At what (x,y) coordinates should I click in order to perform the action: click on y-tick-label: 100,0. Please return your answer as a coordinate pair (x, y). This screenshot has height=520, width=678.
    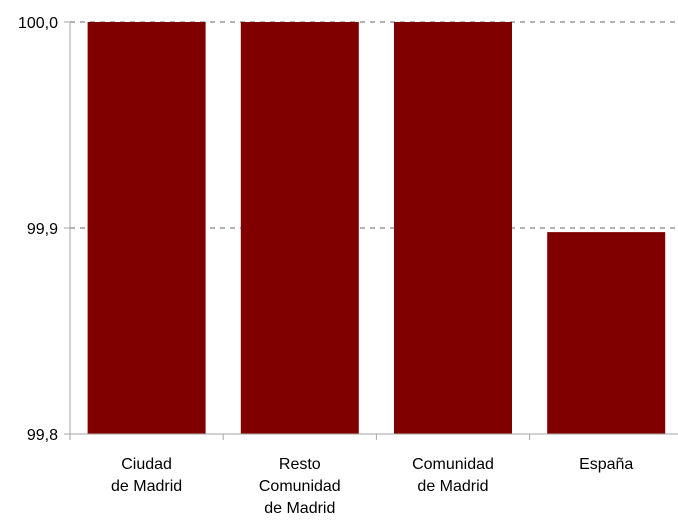
    Looking at the image, I should click on (38, 23).